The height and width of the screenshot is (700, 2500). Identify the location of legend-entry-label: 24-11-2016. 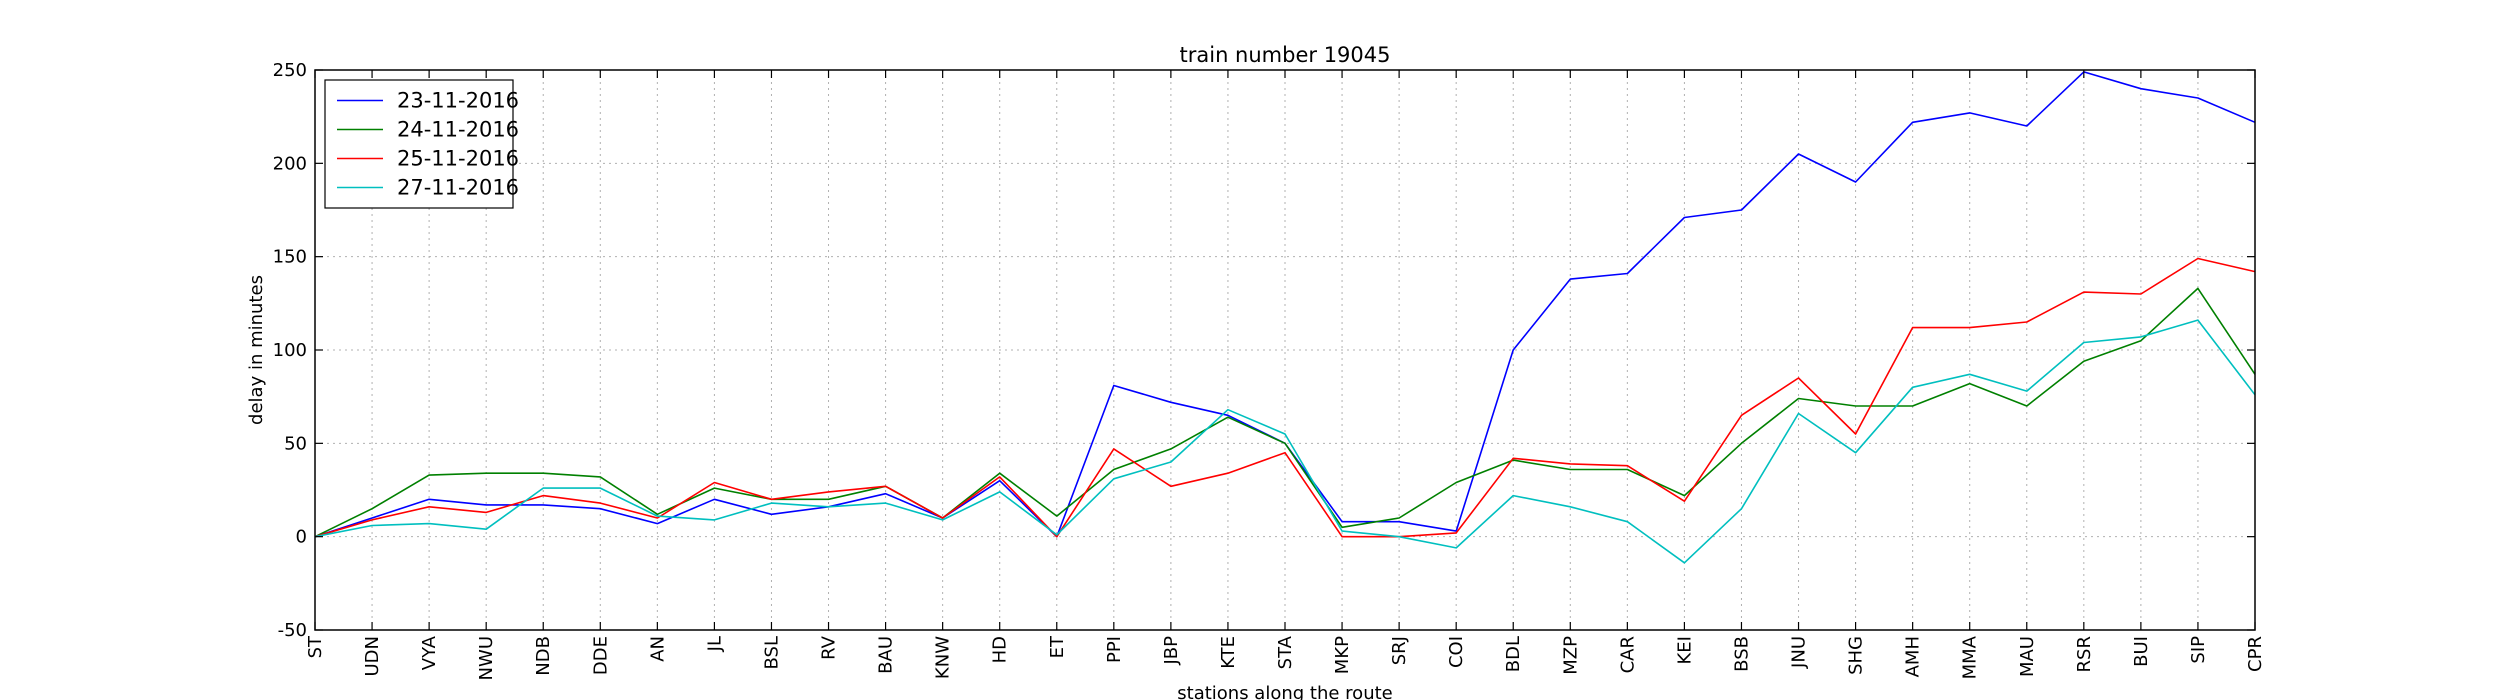
(458, 130).